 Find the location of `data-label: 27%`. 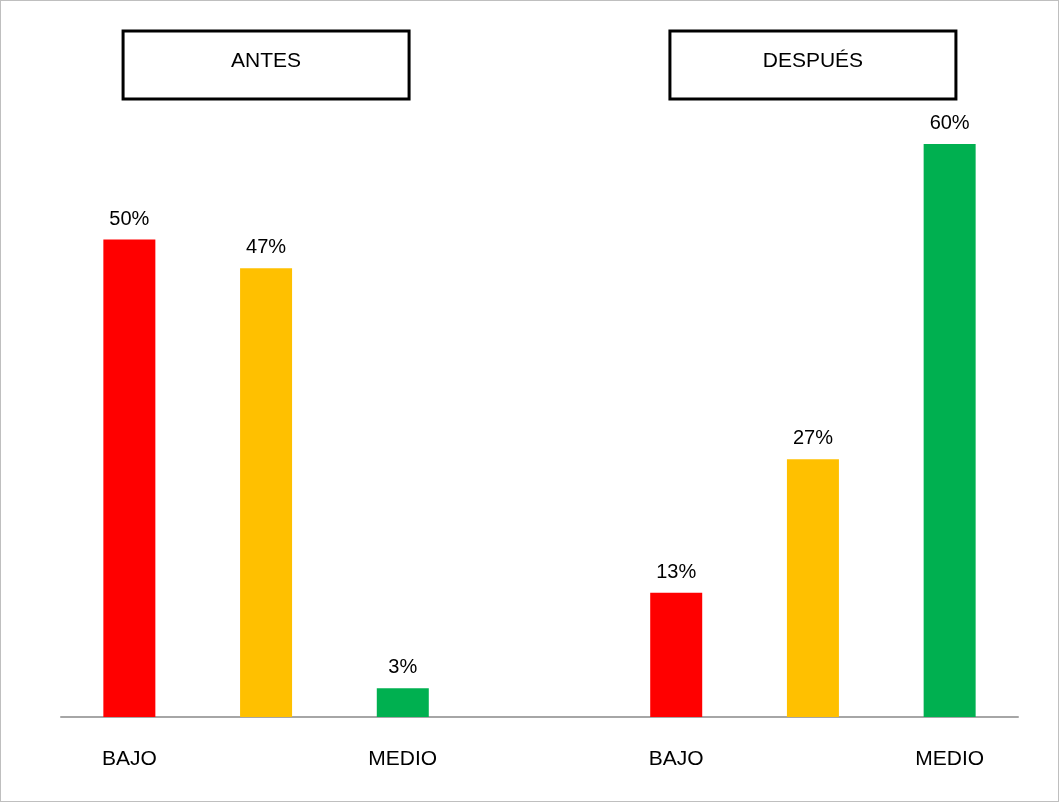

data-label: 27% is located at coordinates (813, 437).